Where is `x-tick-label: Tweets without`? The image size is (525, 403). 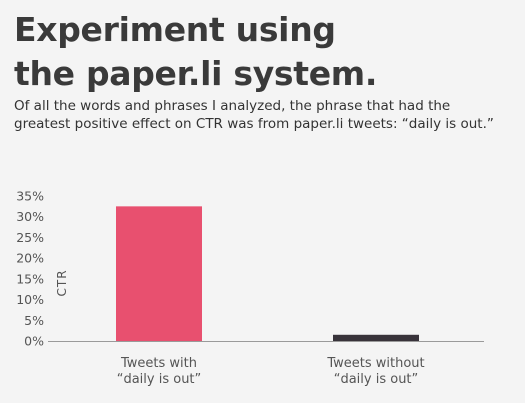
x-tick-label: Tweets without is located at coordinates (375, 363).